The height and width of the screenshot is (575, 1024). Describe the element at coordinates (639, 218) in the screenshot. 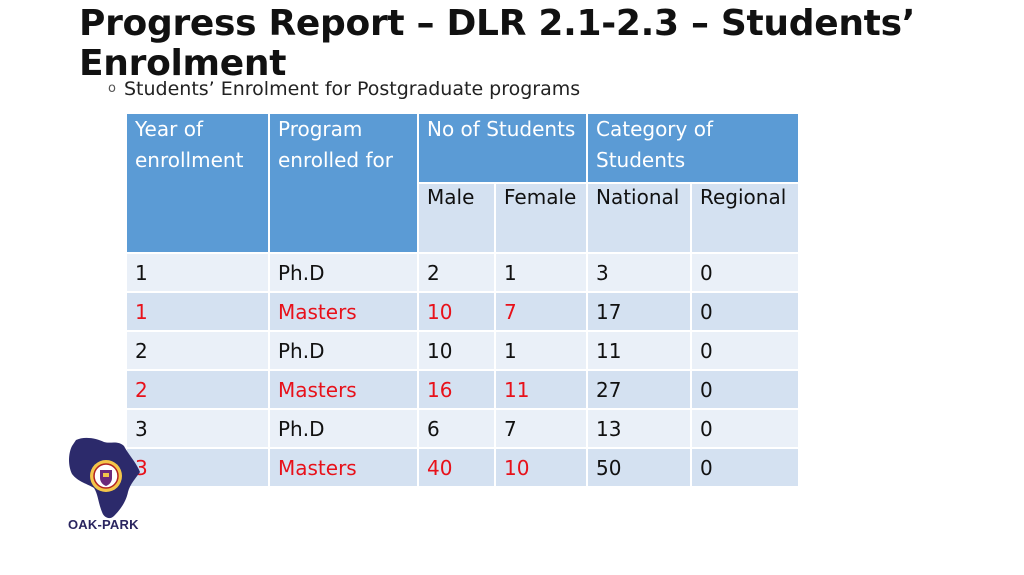

I see `header-national: National` at that location.